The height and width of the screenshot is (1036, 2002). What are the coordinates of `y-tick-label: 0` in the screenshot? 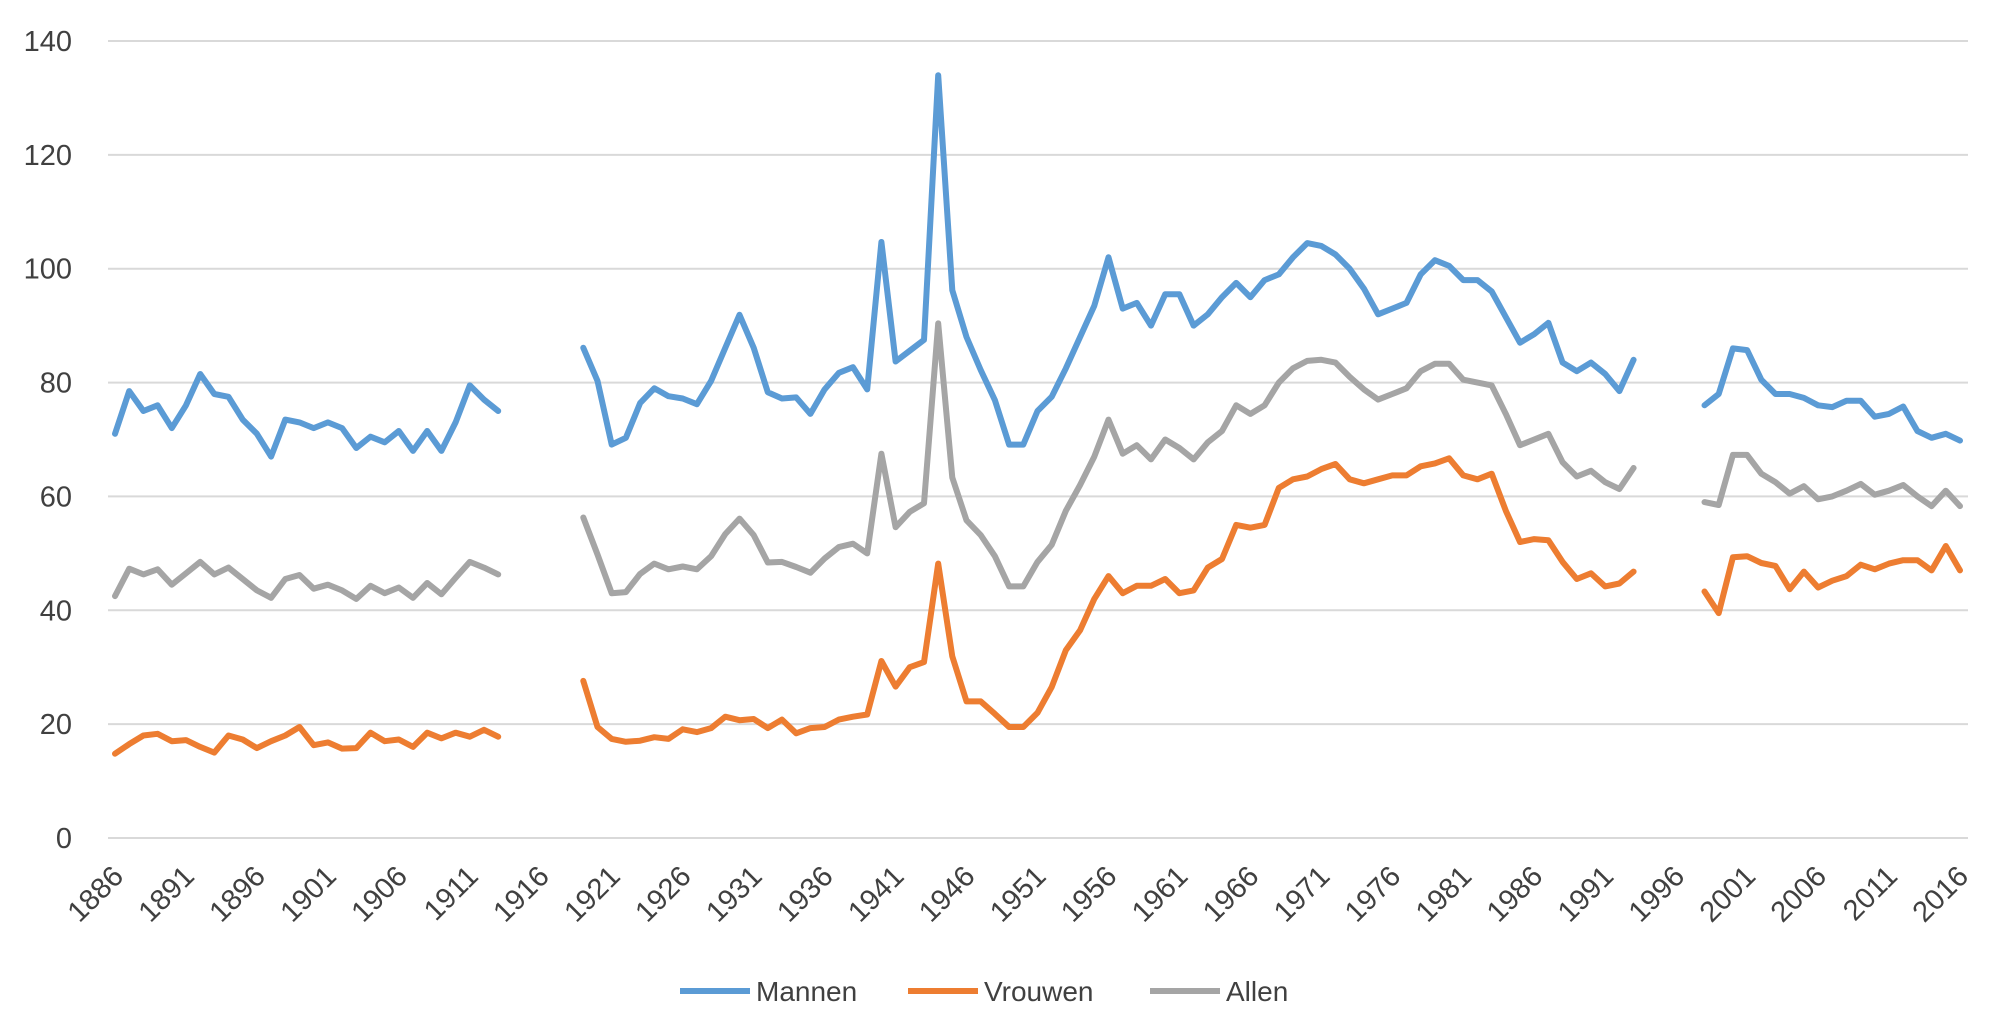 It's located at (64, 839).